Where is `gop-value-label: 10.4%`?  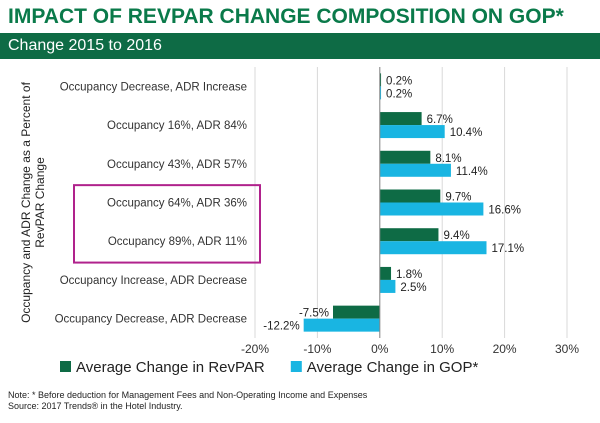
gop-value-label: 10.4% is located at coordinates (466, 133).